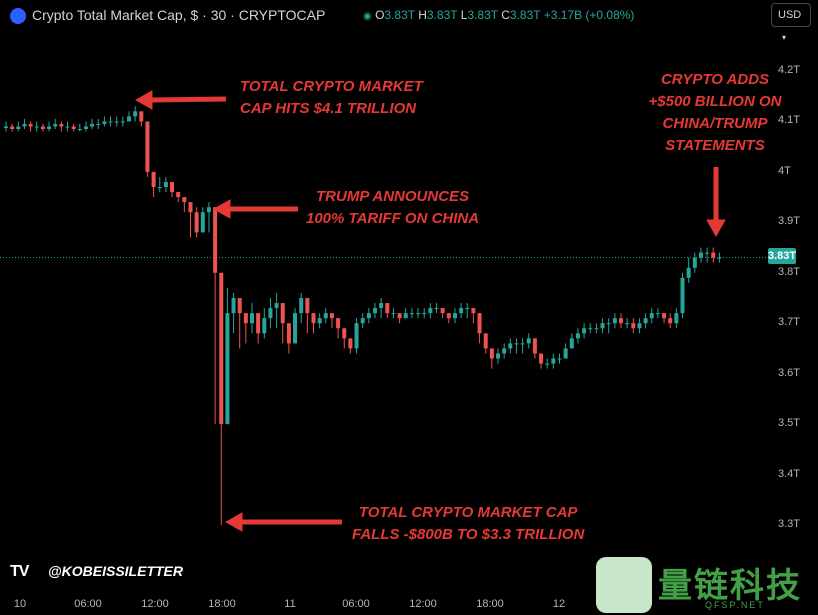 The height and width of the screenshot is (615, 818). Describe the element at coordinates (525, 15) in the screenshot. I see `close-value: 3.83T` at that location.